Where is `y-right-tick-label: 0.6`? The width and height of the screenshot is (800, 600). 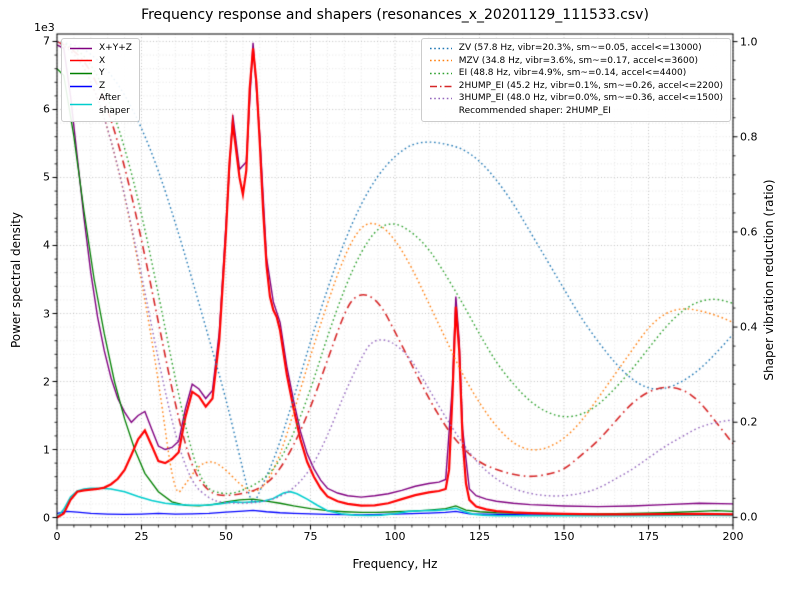
y-right-tick-label: 0.6 is located at coordinates (749, 232).